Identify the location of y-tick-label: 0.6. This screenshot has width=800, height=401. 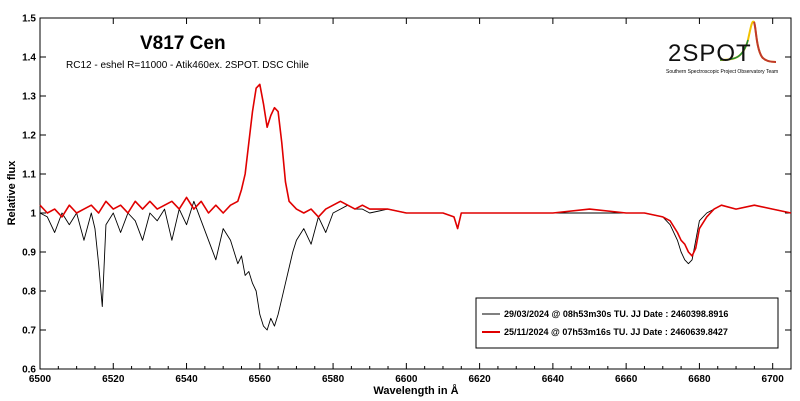
(29, 370).